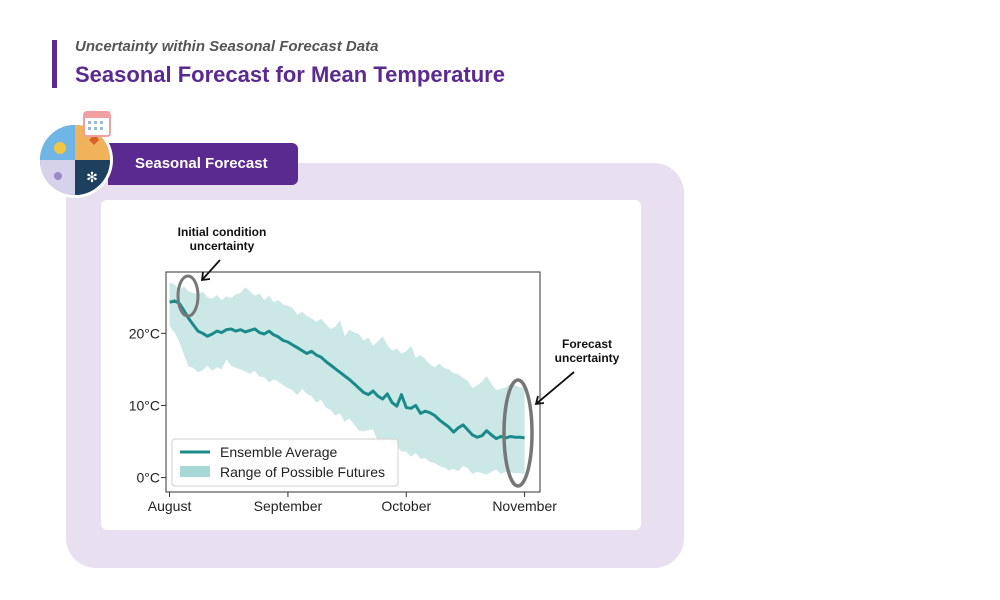  I want to click on seasons-calendar-icon: ✻, so click(75, 154).